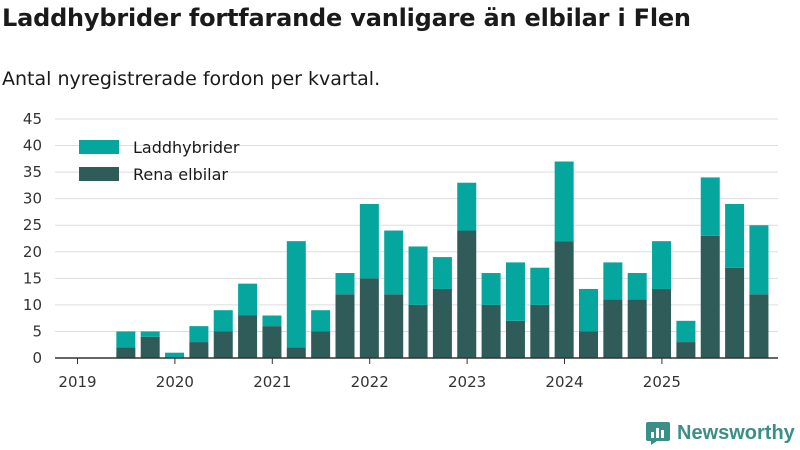 Image resolution: width=800 pixels, height=450 pixels. Describe the element at coordinates (613, 328) in the screenshot. I see `bar-ev-2024-Q2` at that location.